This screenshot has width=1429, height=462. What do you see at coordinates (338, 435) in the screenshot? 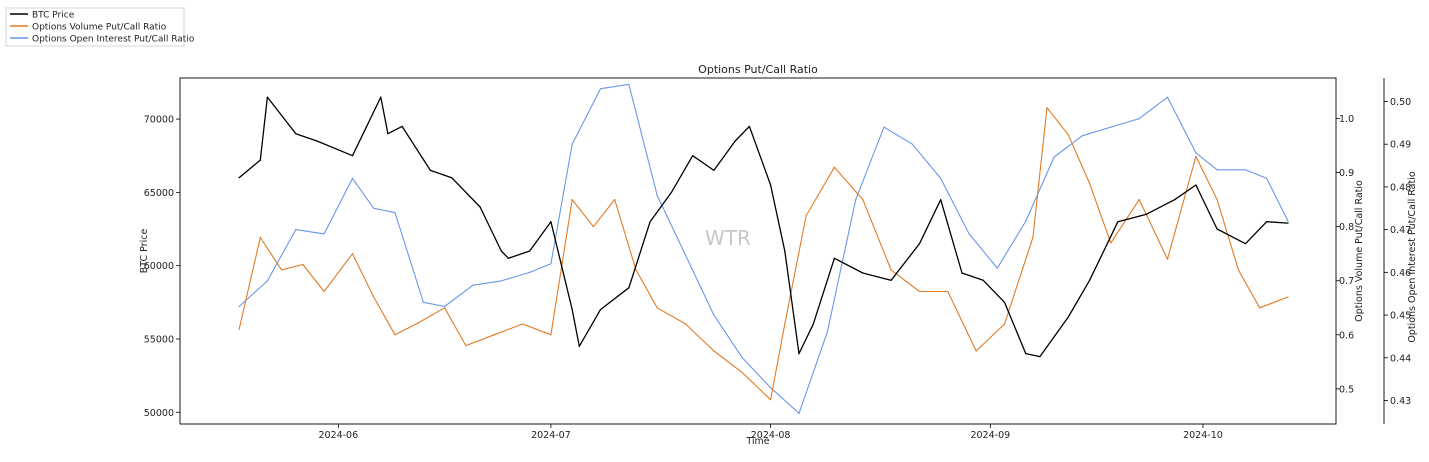
I see `x-tick-label: 2024-06` at bounding box center [338, 435].